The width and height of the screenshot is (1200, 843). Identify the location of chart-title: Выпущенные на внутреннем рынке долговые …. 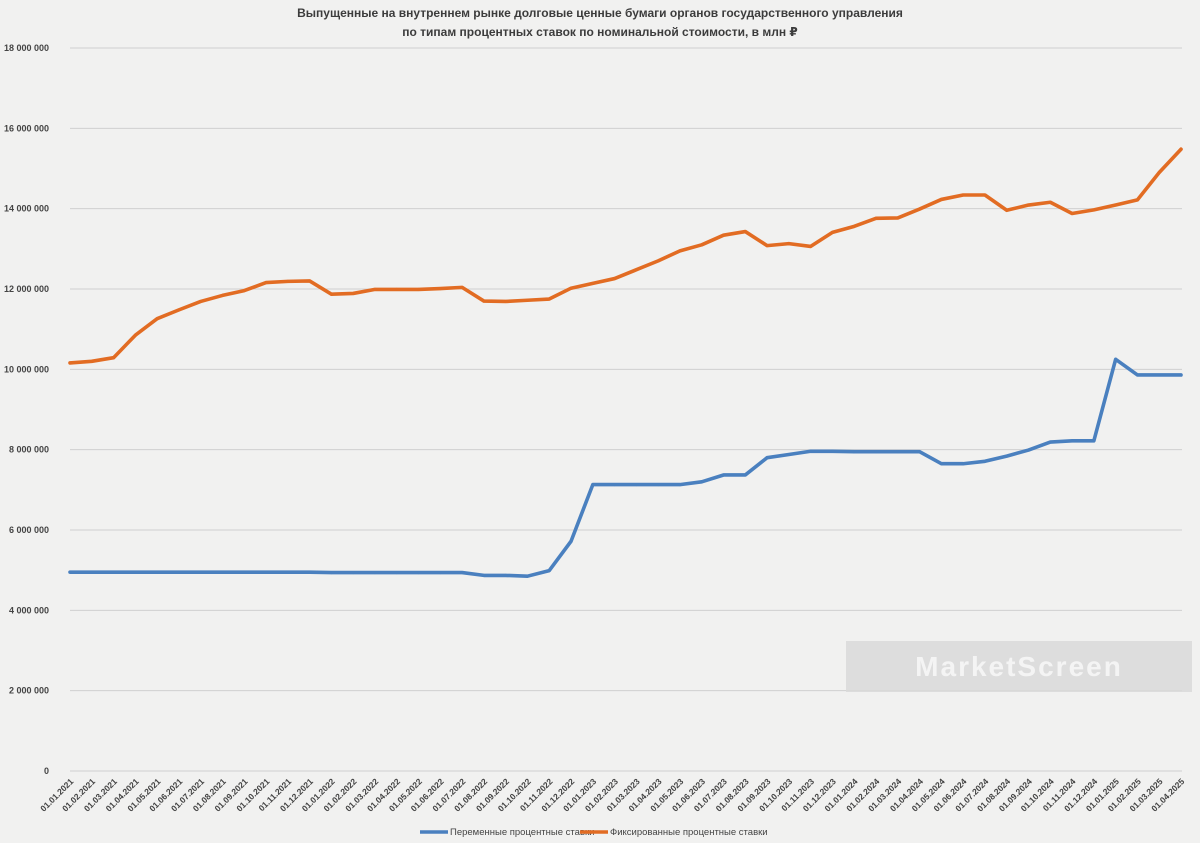
(600, 23).